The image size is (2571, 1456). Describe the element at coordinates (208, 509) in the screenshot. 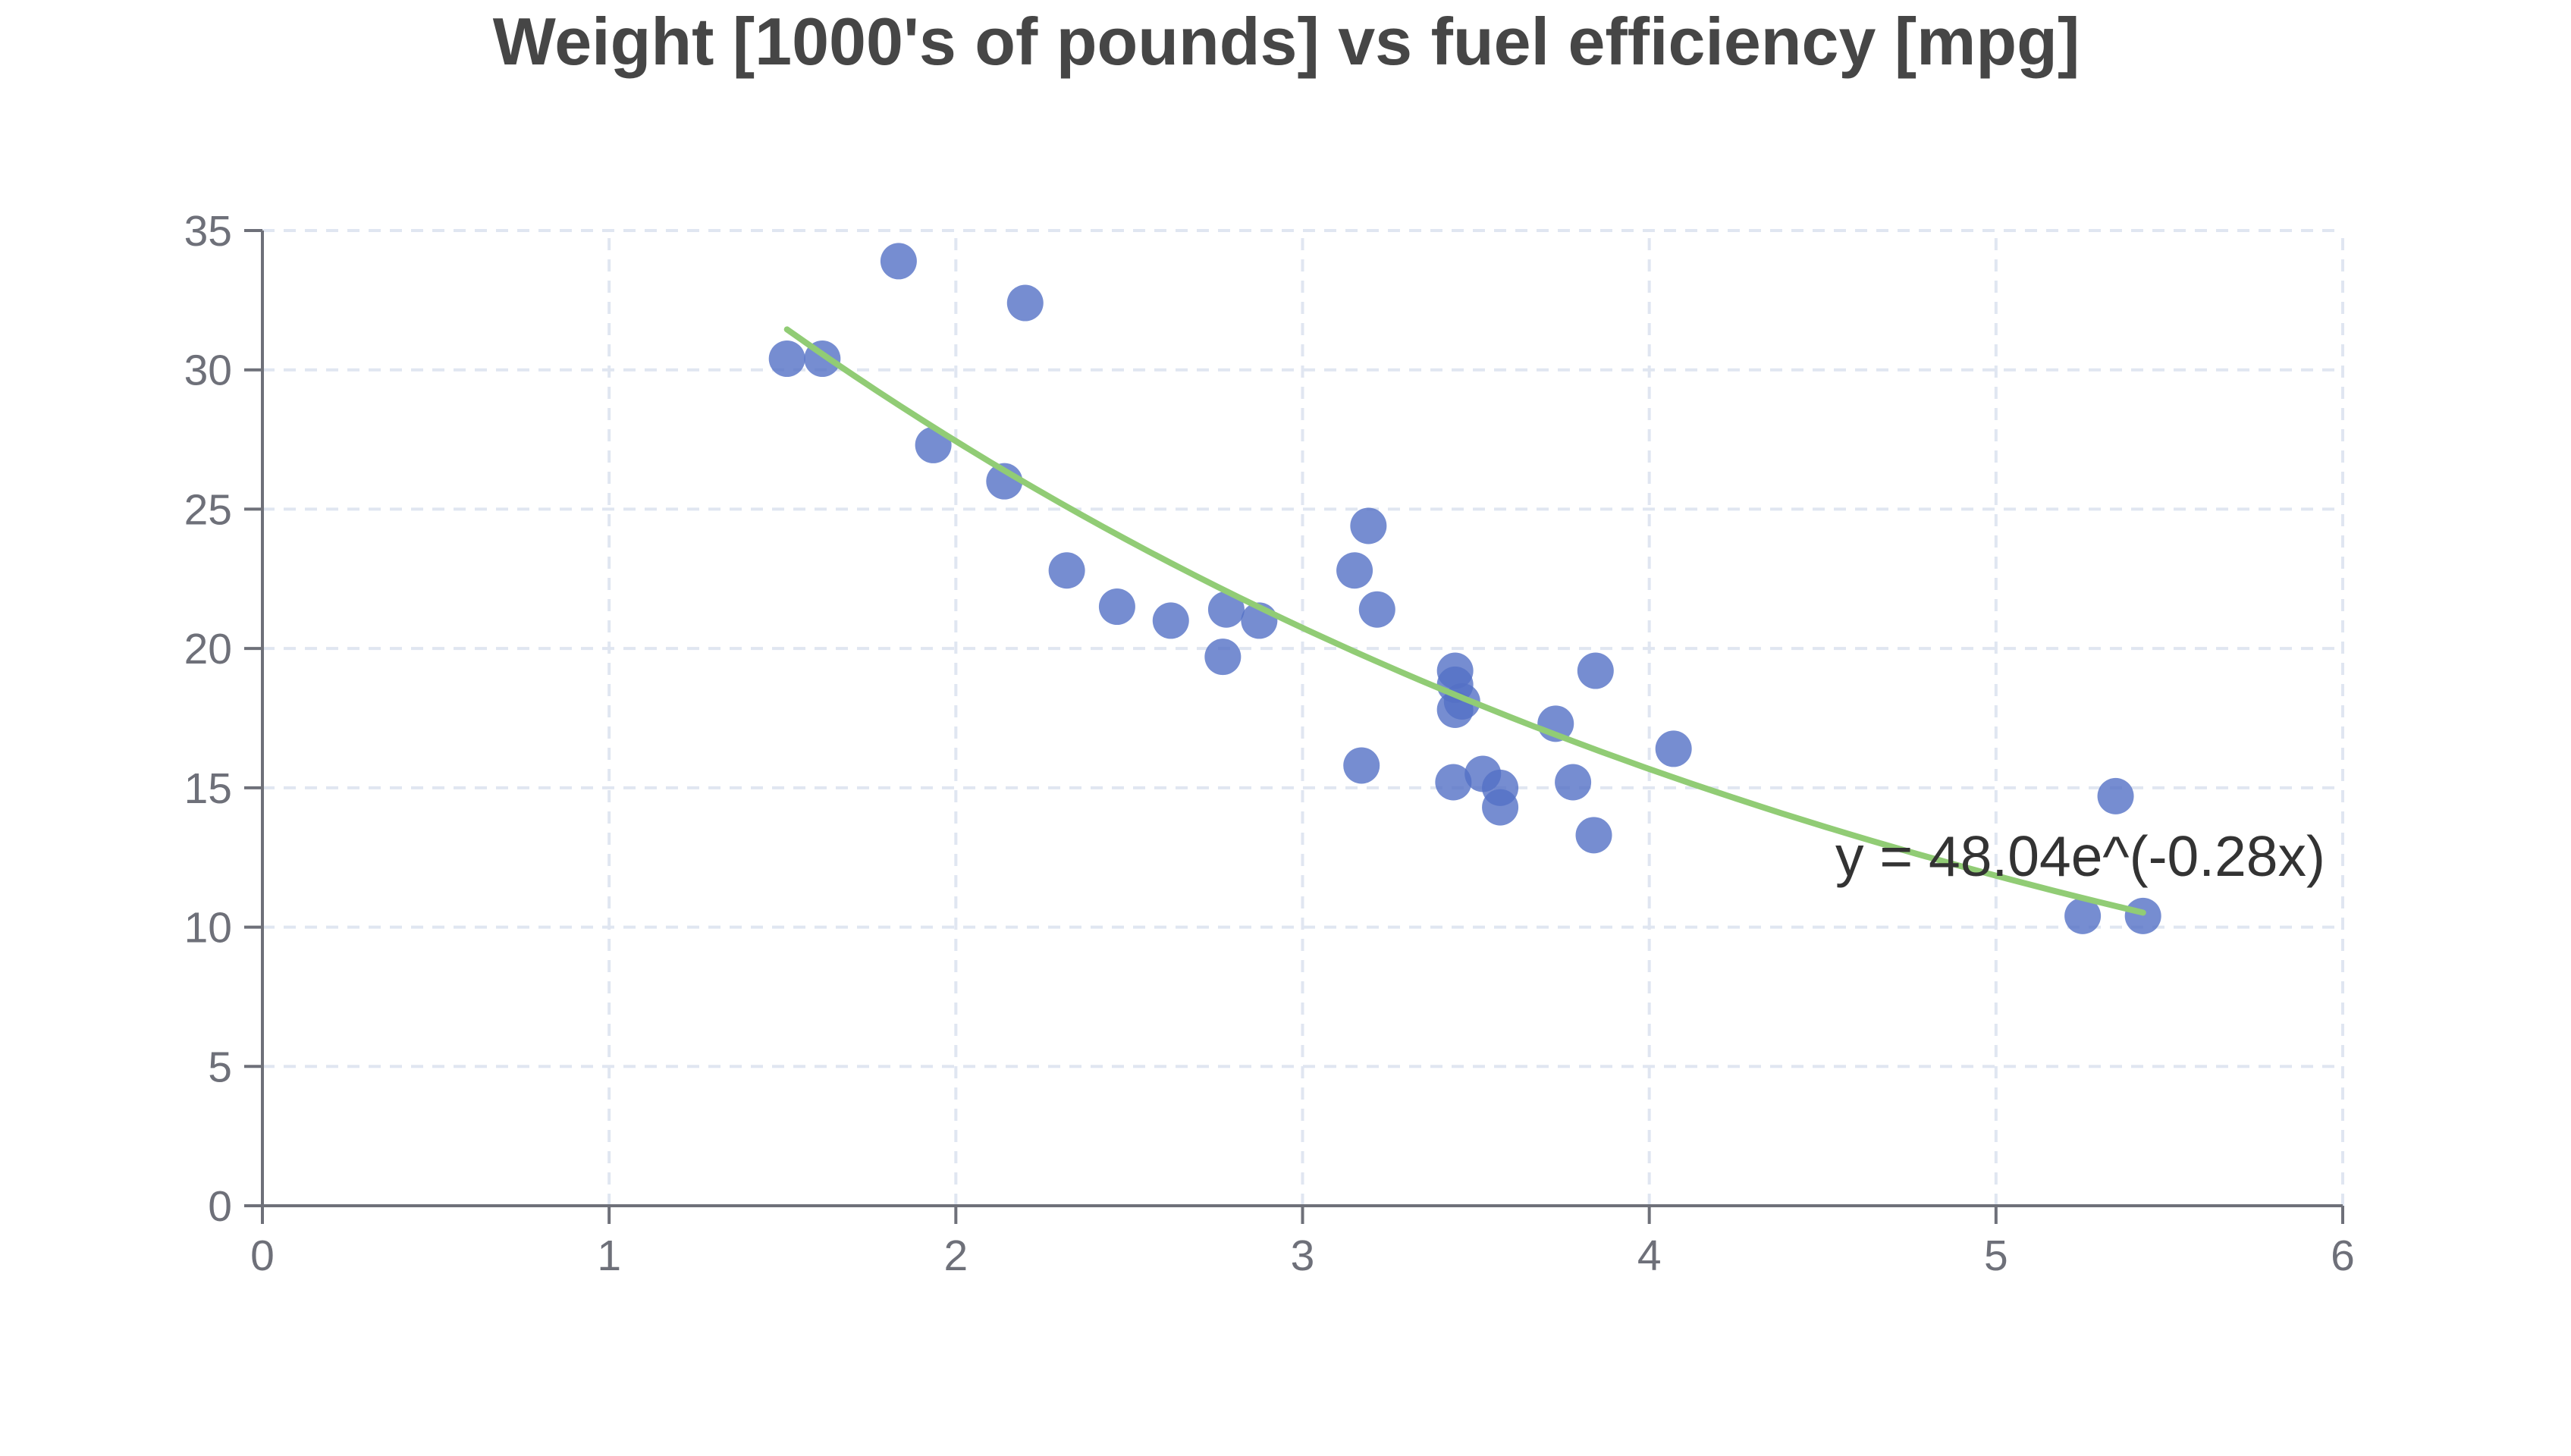

I see `y-tick-label: 25` at that location.